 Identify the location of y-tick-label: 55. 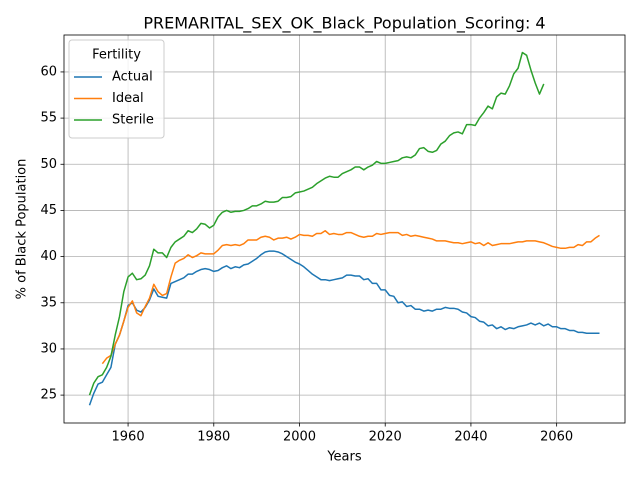
(48, 118).